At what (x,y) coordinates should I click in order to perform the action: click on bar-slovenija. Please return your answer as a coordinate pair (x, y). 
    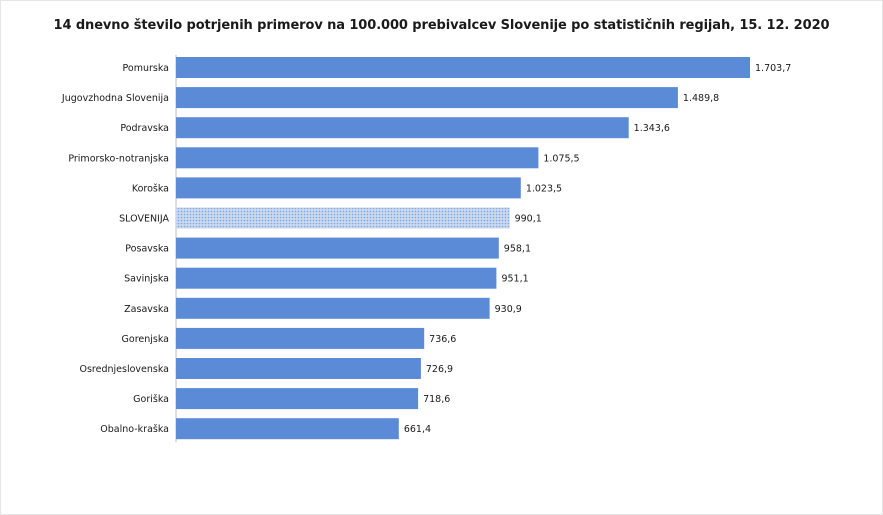
    Looking at the image, I should click on (343, 218).